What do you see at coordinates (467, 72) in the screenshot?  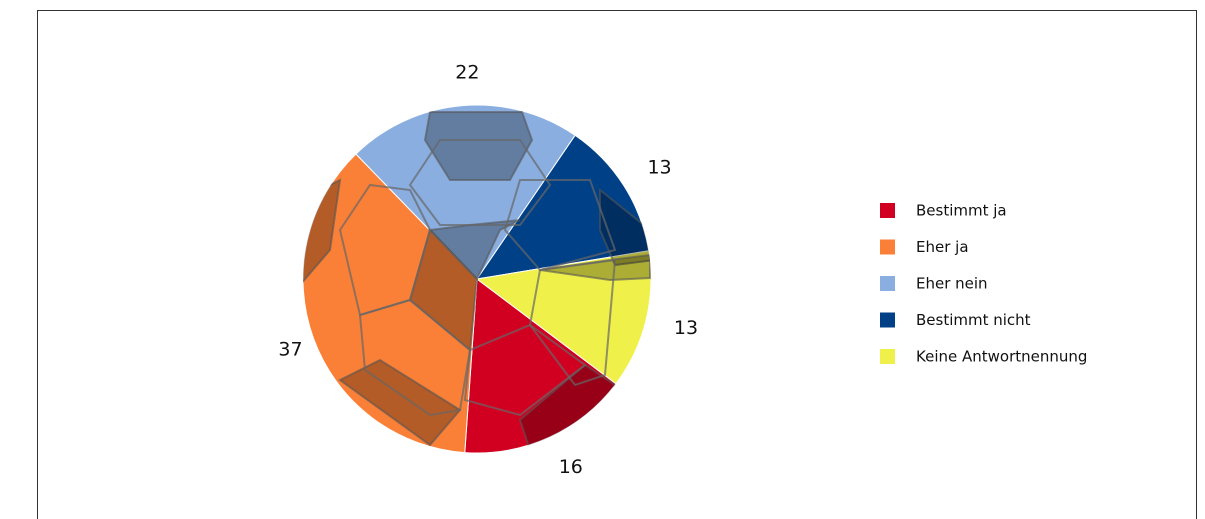 I see `value-label: 22` at bounding box center [467, 72].